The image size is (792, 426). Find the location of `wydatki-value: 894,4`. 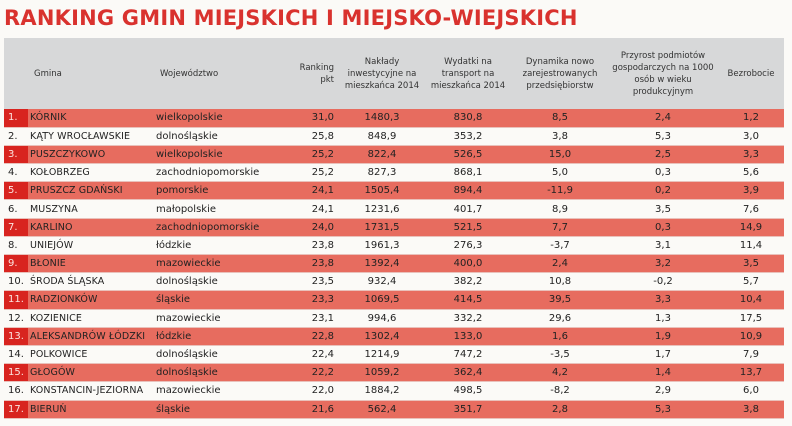

wydatki-value: 894,4 is located at coordinates (468, 191).